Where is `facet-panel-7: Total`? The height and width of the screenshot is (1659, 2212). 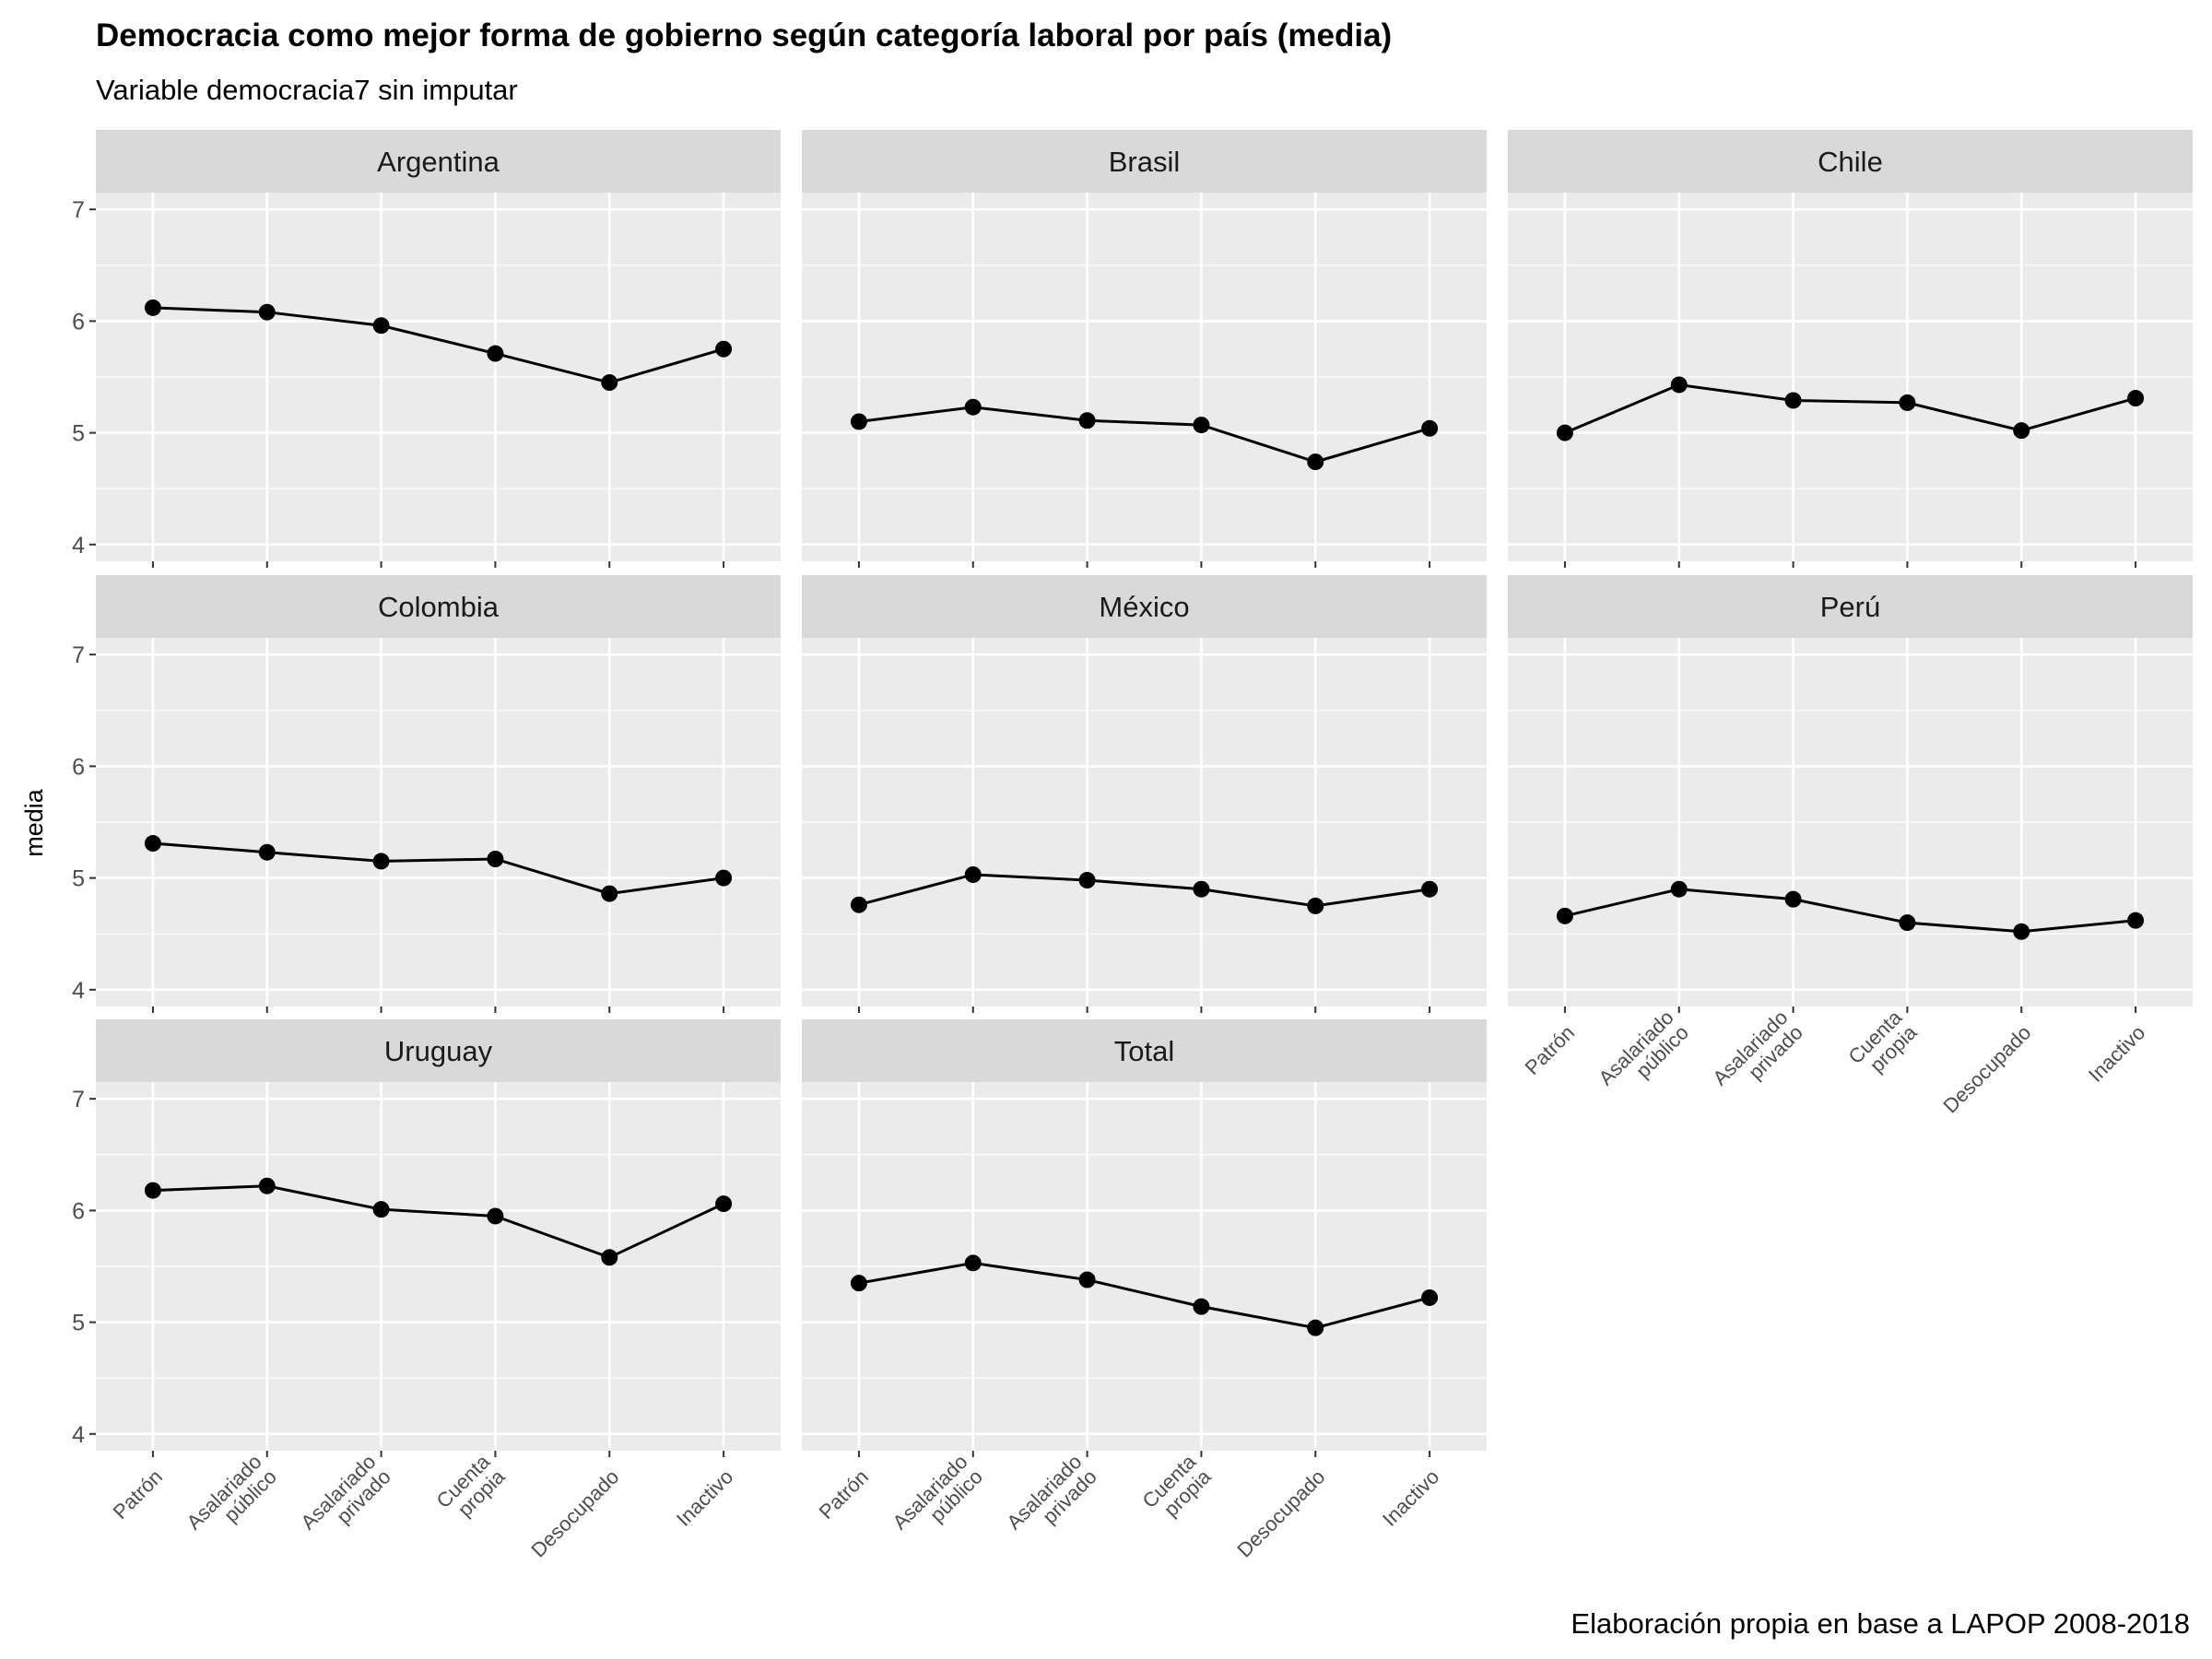 facet-panel-7: Total is located at coordinates (1144, 1238).